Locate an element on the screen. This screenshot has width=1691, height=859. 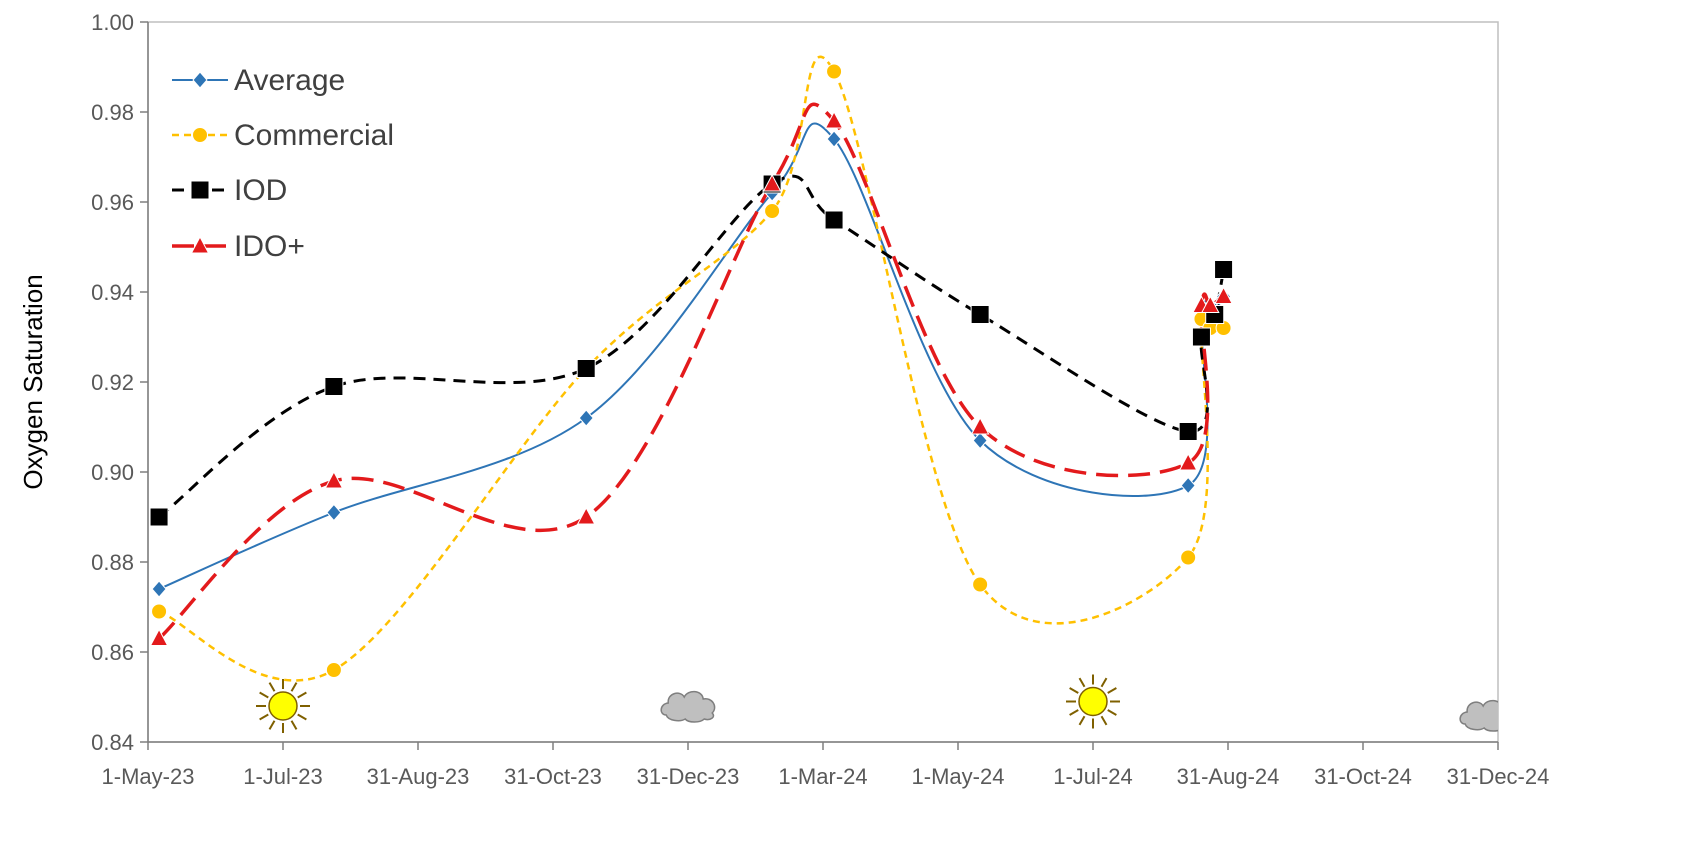
legend-label: IDO+ is located at coordinates (269, 246).